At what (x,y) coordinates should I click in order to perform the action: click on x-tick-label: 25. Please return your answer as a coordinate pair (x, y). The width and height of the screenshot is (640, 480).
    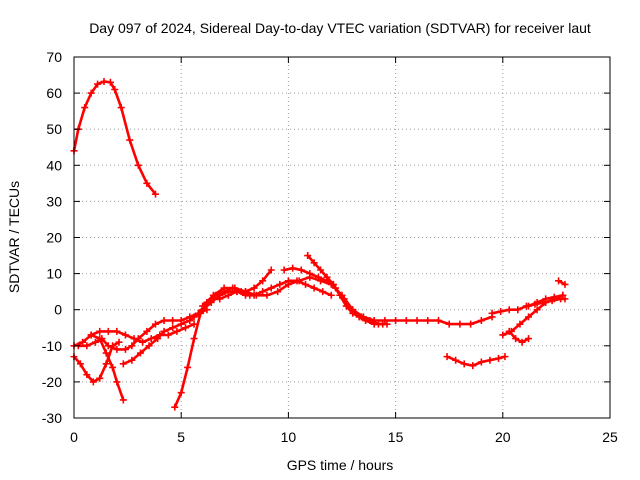
    Looking at the image, I should click on (610, 437).